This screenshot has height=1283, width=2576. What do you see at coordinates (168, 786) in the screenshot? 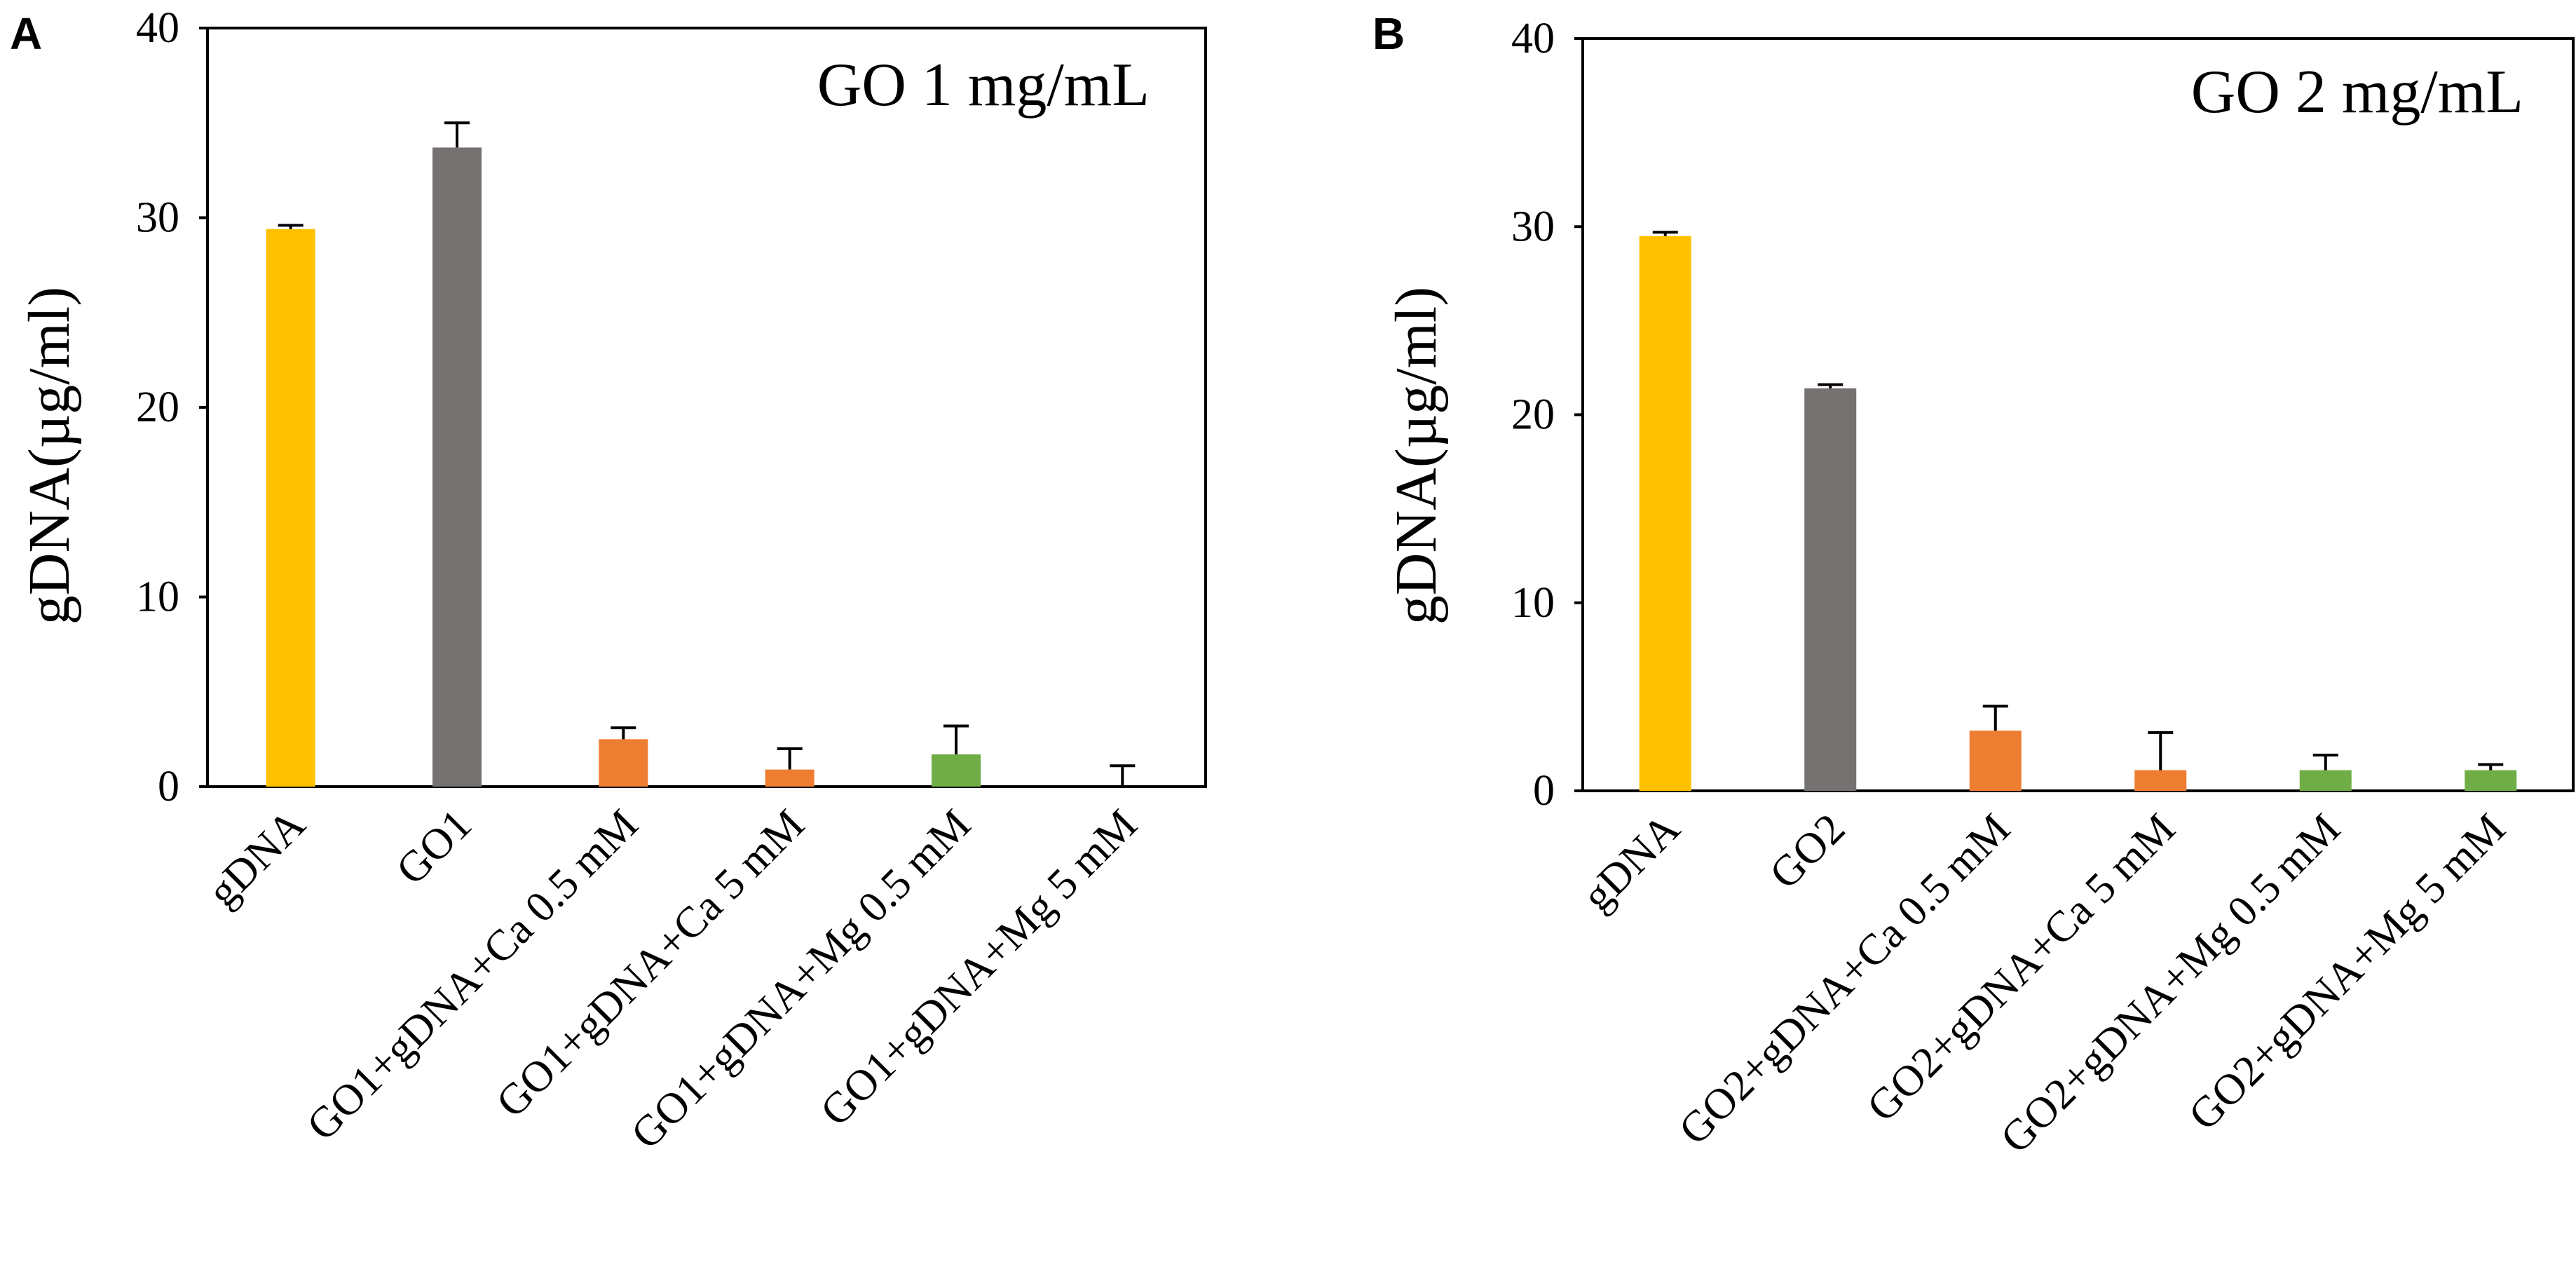
I see `panel-a-y-tick-label: 0` at bounding box center [168, 786].